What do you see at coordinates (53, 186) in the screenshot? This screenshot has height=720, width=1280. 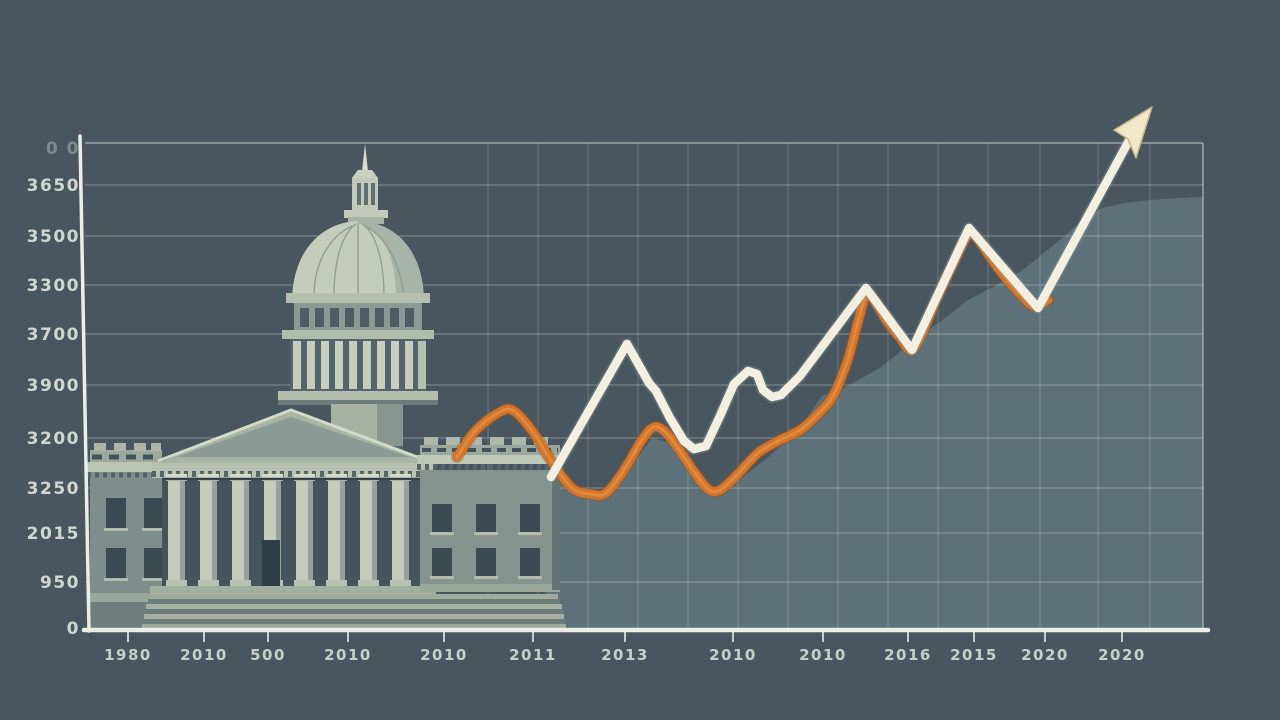 I see `y-tick-label: 3650` at bounding box center [53, 186].